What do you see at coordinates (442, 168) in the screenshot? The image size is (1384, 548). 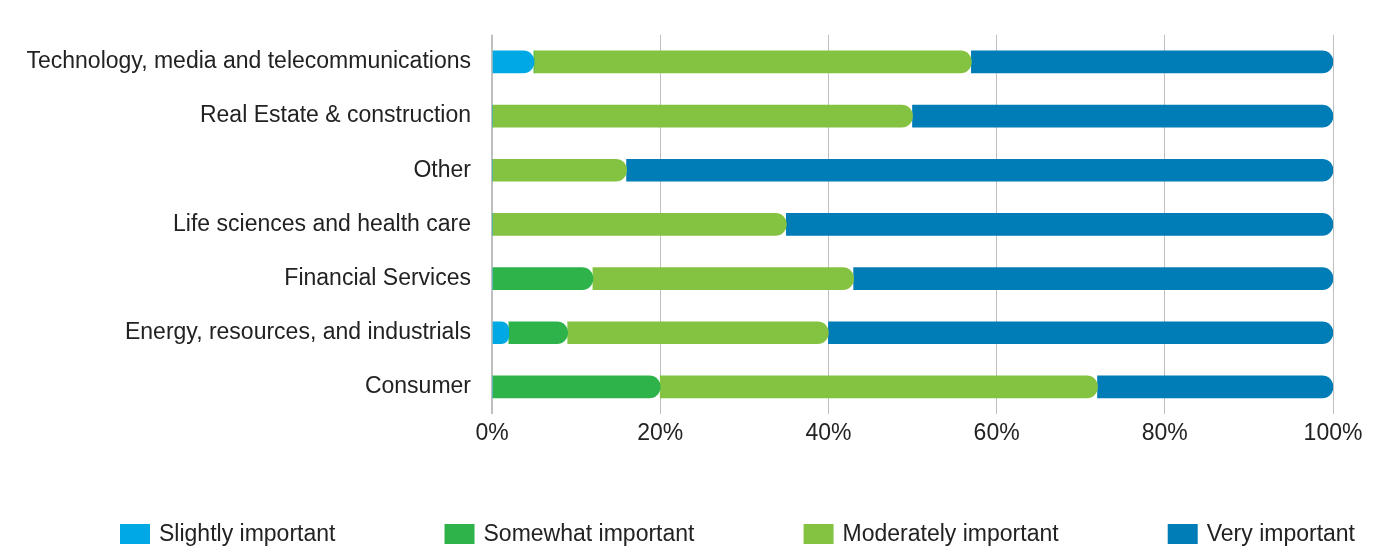 I see `y-tick-label: Other` at bounding box center [442, 168].